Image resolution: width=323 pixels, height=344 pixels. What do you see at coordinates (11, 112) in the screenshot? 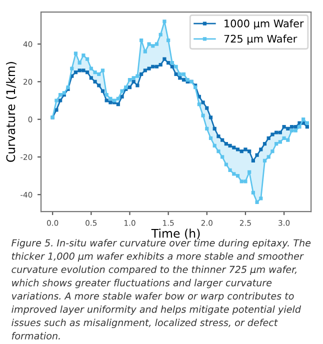
I see `y-axis-title: Curvature (1/km)` at bounding box center [11, 112].